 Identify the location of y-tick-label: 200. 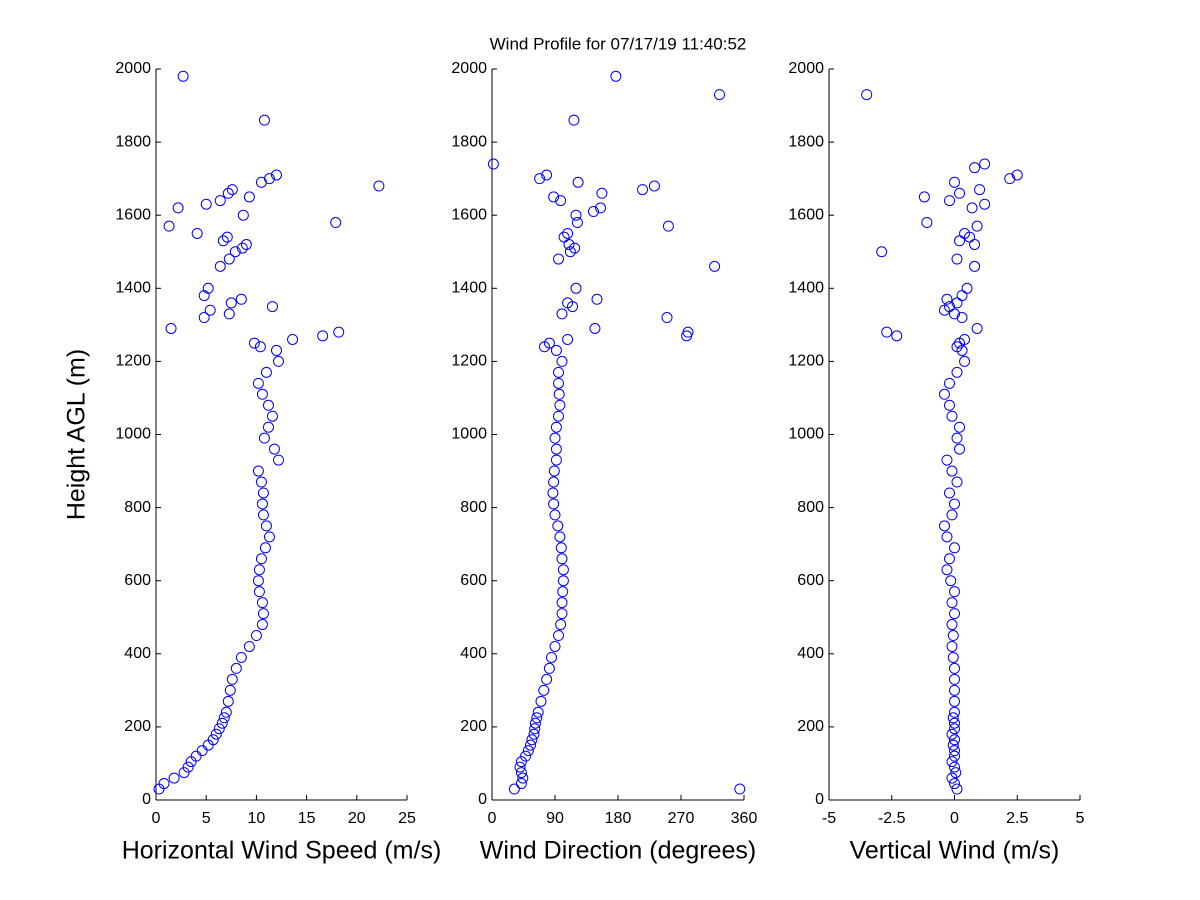
(137, 726).